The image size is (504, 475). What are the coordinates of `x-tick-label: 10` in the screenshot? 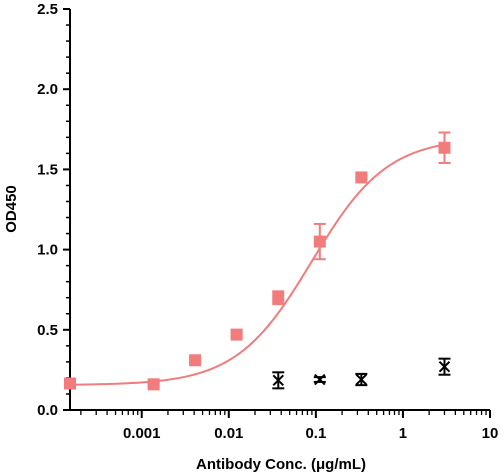 It's located at (490, 433).